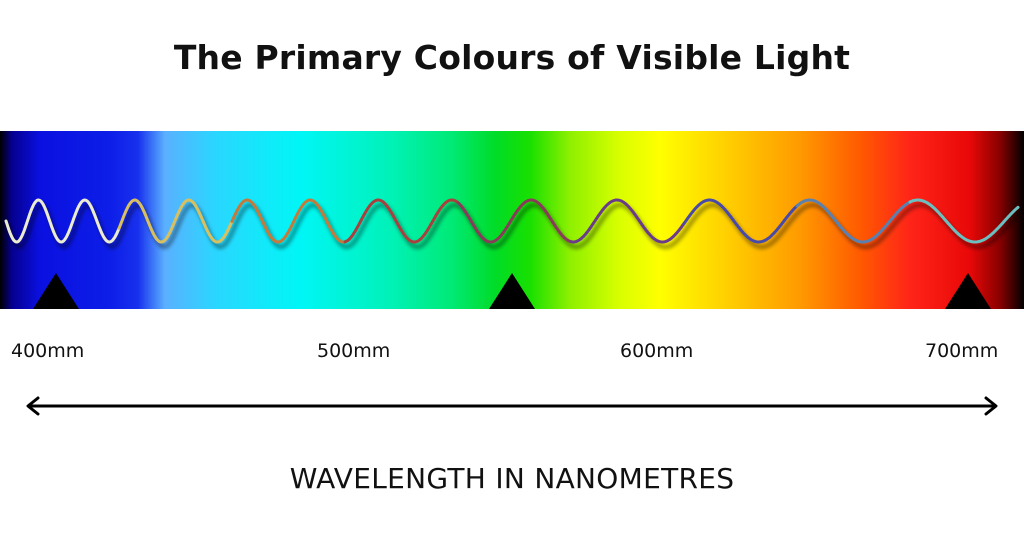 The height and width of the screenshot is (542, 1024). Describe the element at coordinates (512, 57) in the screenshot. I see `diagram-title: The Primary Colours of Visible Light` at that location.